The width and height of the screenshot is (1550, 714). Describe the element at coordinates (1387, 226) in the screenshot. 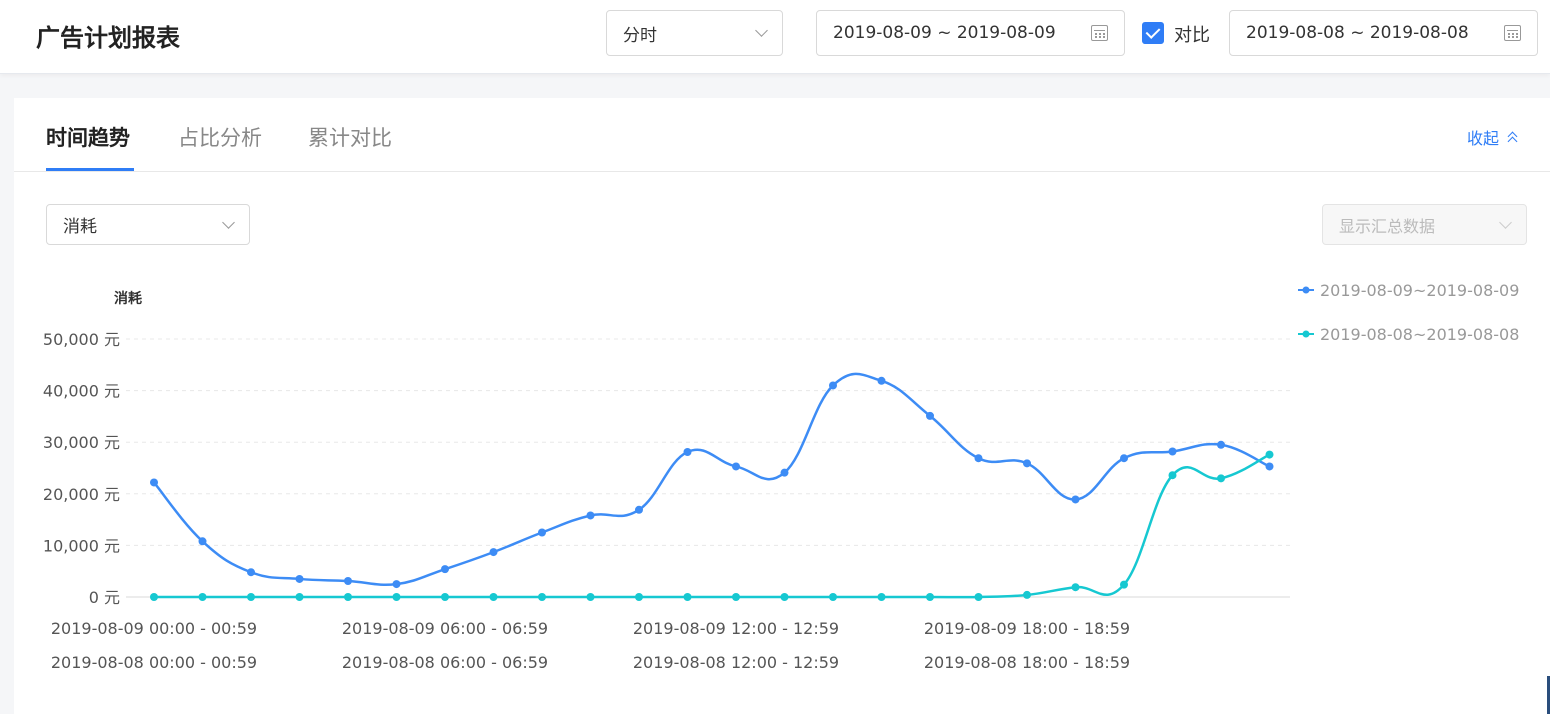

I see `summary-value: 显示汇总数据` at that location.